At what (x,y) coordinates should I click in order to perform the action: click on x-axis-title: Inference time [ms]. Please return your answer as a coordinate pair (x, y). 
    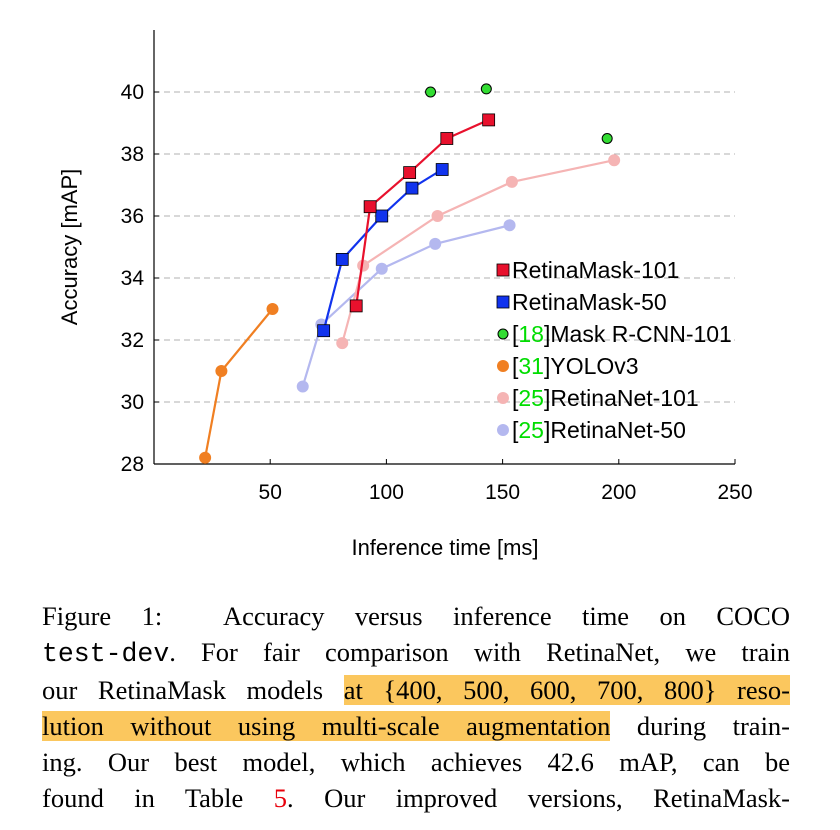
    Looking at the image, I should click on (444, 547).